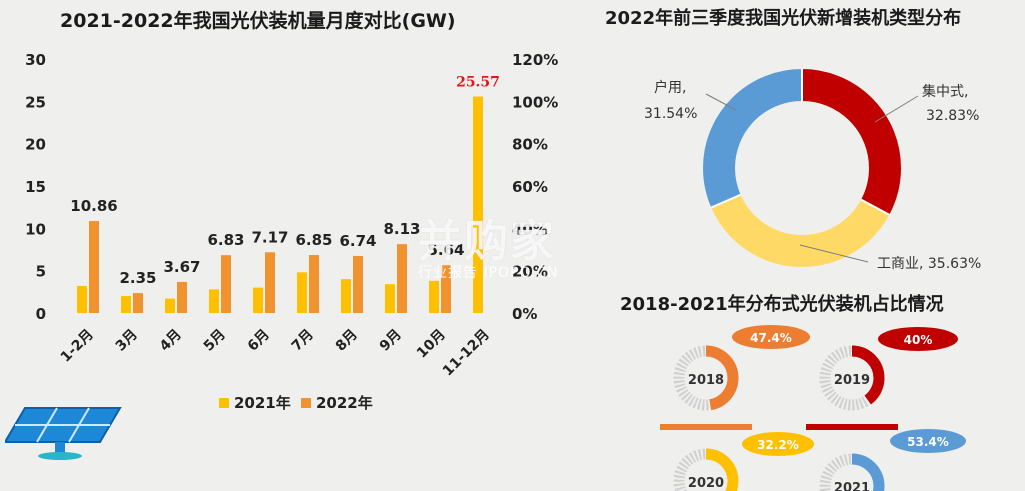  I want to click on underline-bar-2019, so click(852, 427).